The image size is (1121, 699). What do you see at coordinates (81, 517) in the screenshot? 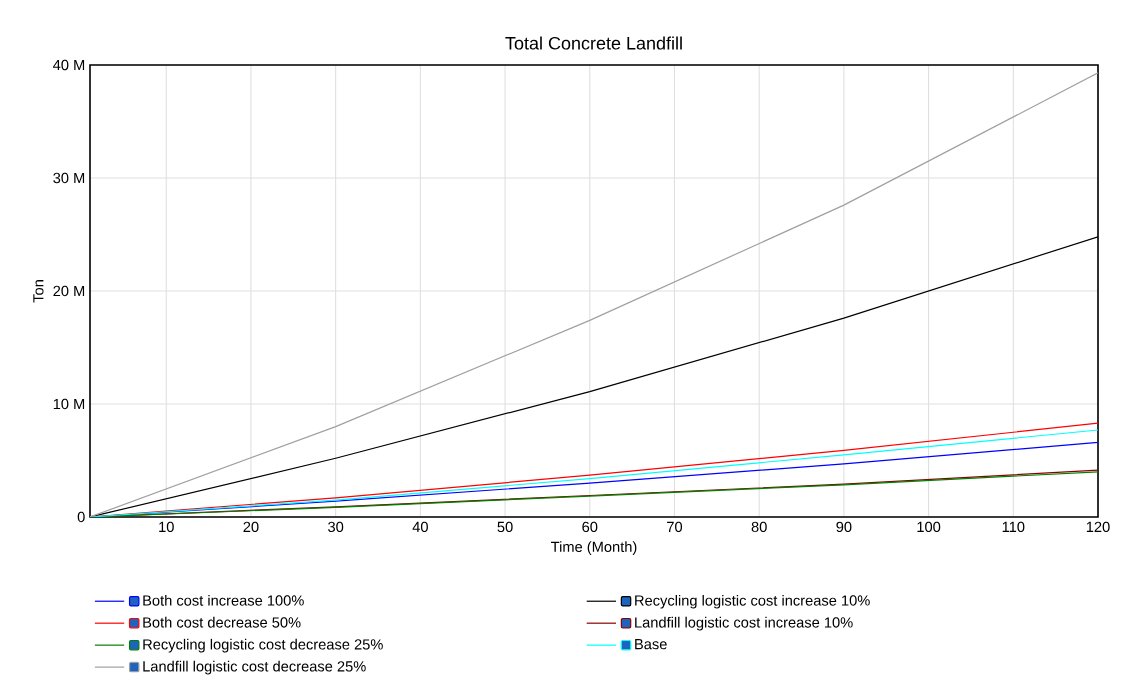
I see `y-tick-label: 0` at bounding box center [81, 517].